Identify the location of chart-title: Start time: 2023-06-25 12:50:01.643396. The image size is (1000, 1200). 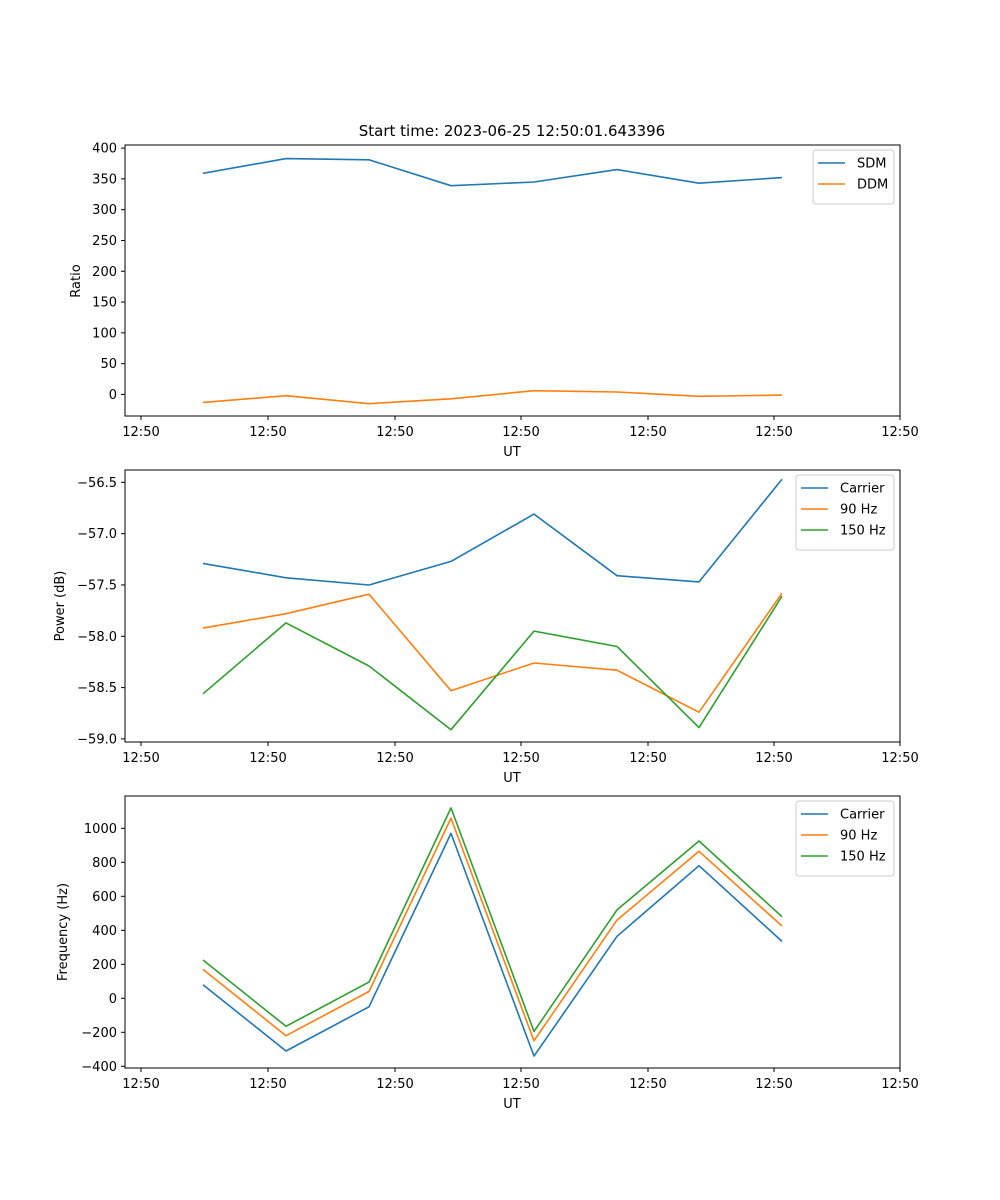
(512, 131).